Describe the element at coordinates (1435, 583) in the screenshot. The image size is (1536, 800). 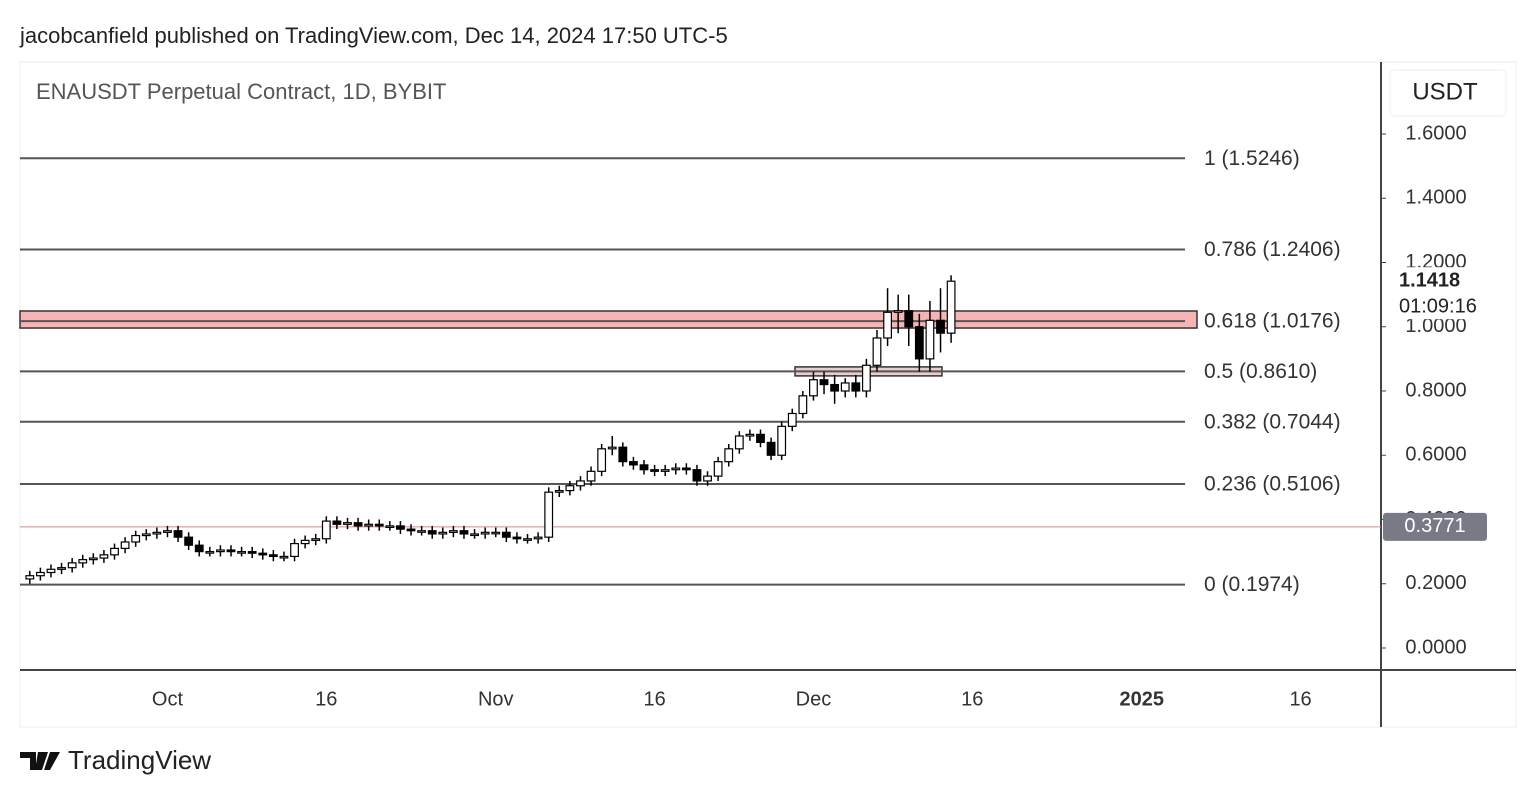
I see `y-tick-label: 0.2000` at that location.